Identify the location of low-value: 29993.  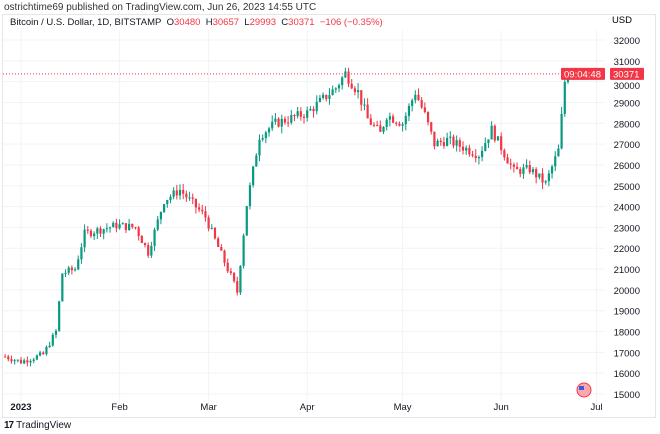
(263, 22).